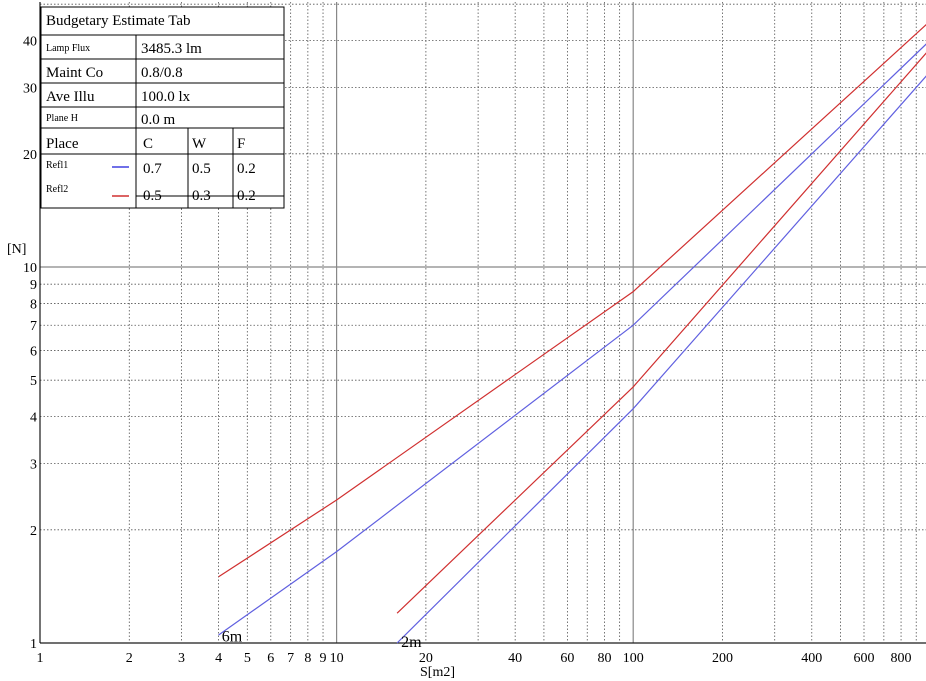 This screenshot has height=681, width=926. I want to click on legend-header-w: W, so click(199, 144).